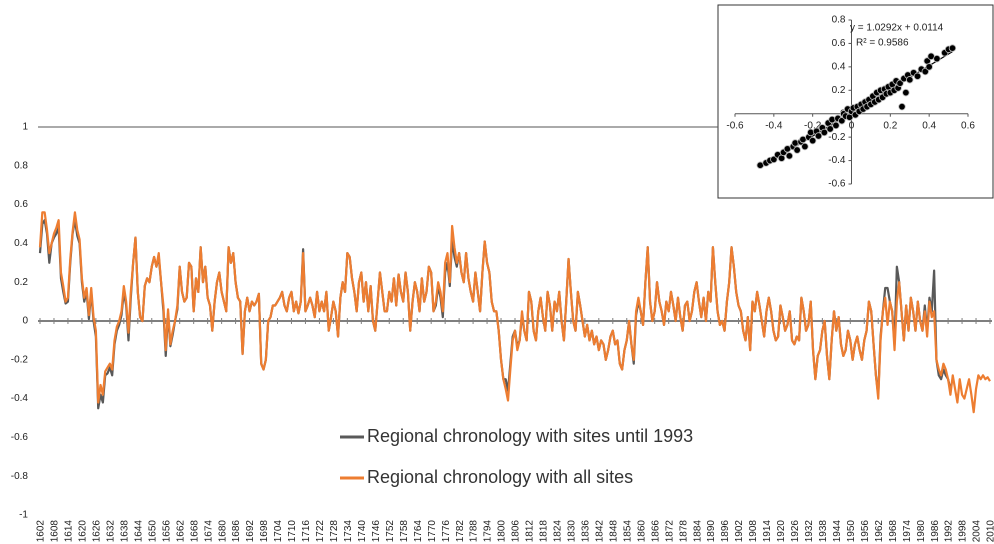 This screenshot has width=994, height=544. Describe the element at coordinates (558, 531) in the screenshot. I see `x-tick-label: 1824` at that location.